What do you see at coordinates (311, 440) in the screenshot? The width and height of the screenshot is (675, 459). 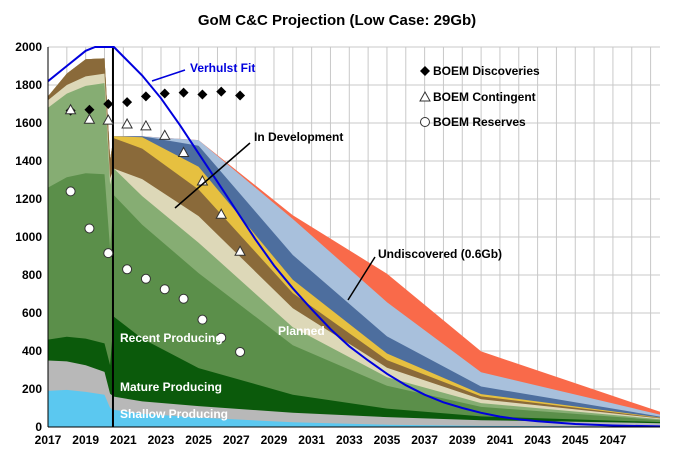 I see `x-tick-label-2031: 2031` at bounding box center [311, 440].